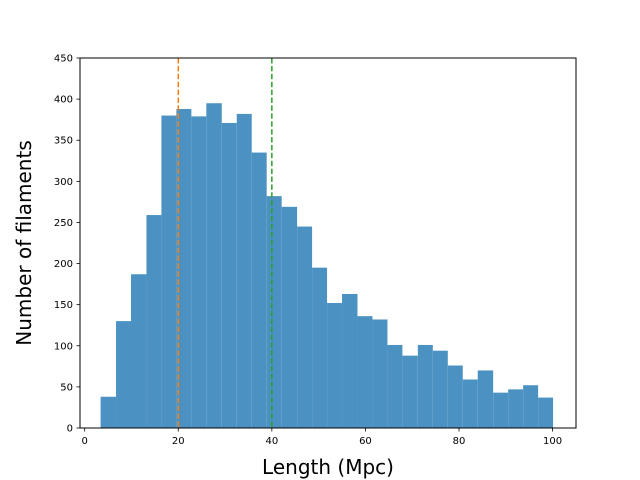 The width and height of the screenshot is (640, 480). Describe the element at coordinates (328, 467) in the screenshot. I see `x-axis-label: Length (Mpc)` at that location.